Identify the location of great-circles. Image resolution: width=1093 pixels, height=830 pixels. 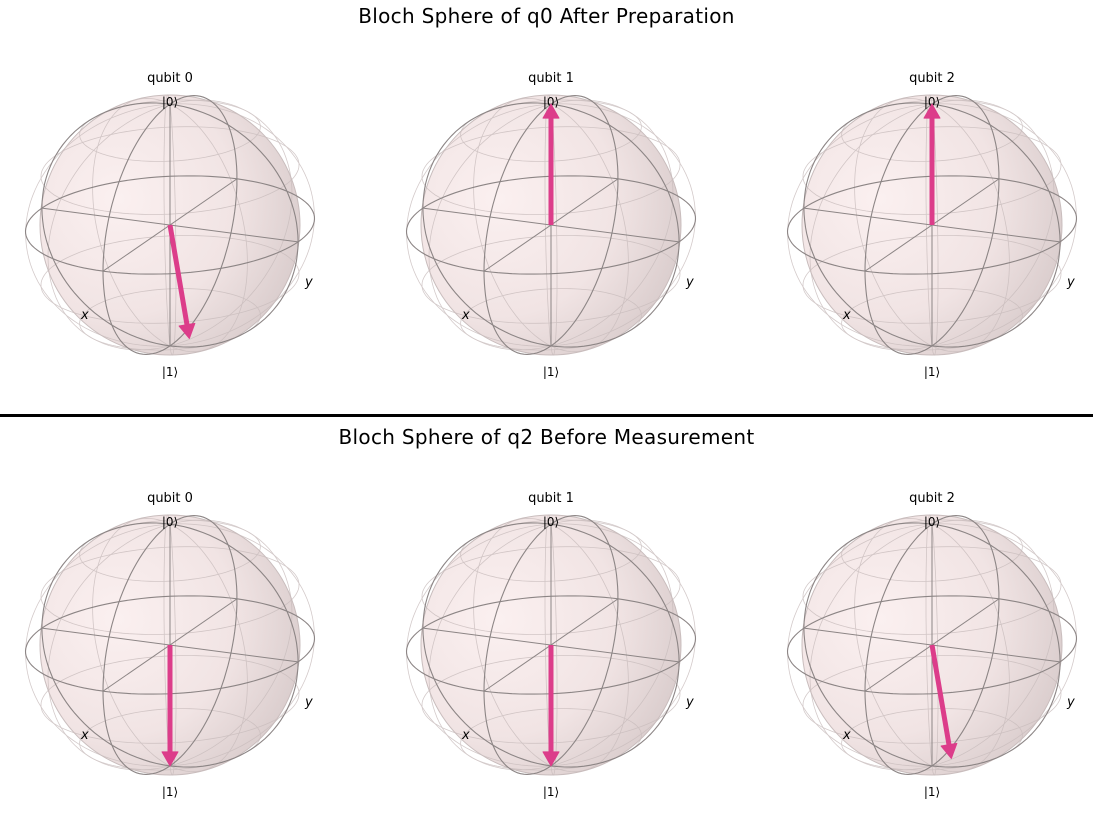
(932, 645).